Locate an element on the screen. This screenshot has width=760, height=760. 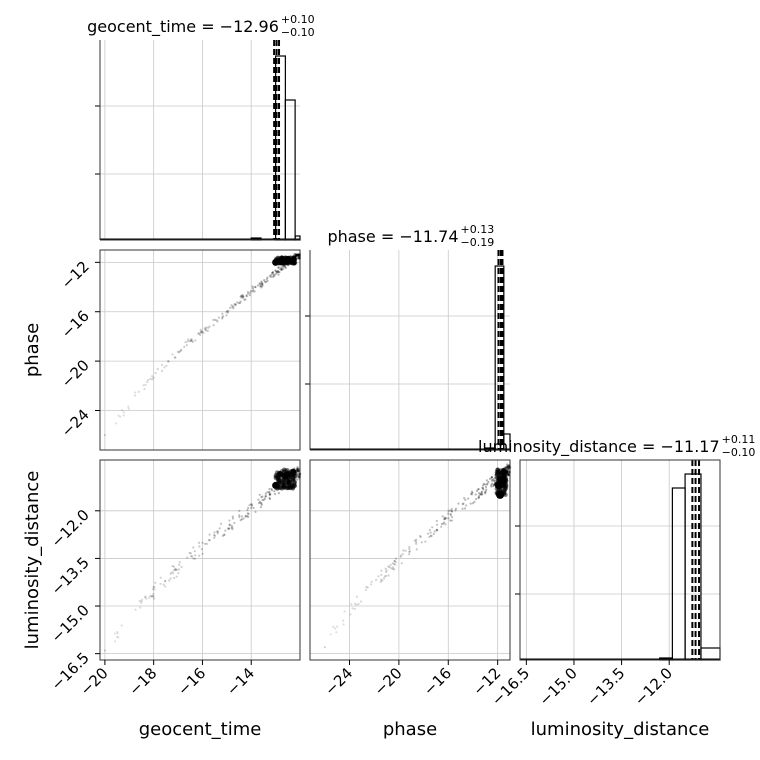
title-minus: −0.10 is located at coordinates (298, 32).